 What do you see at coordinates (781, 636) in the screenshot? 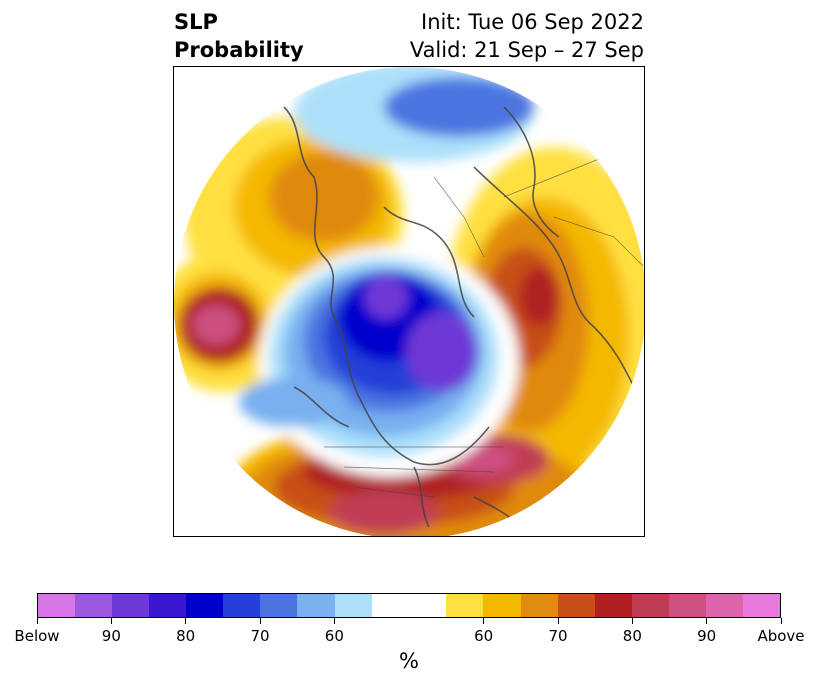
I see `colorbar-tick-label: Above` at bounding box center [781, 636].